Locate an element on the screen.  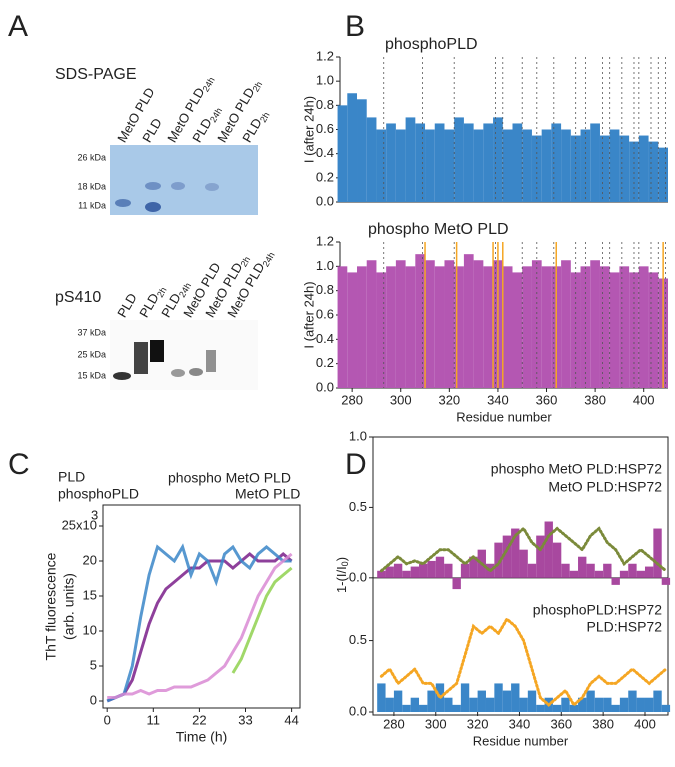
y-tick-label: 0 is located at coordinates (93, 699).